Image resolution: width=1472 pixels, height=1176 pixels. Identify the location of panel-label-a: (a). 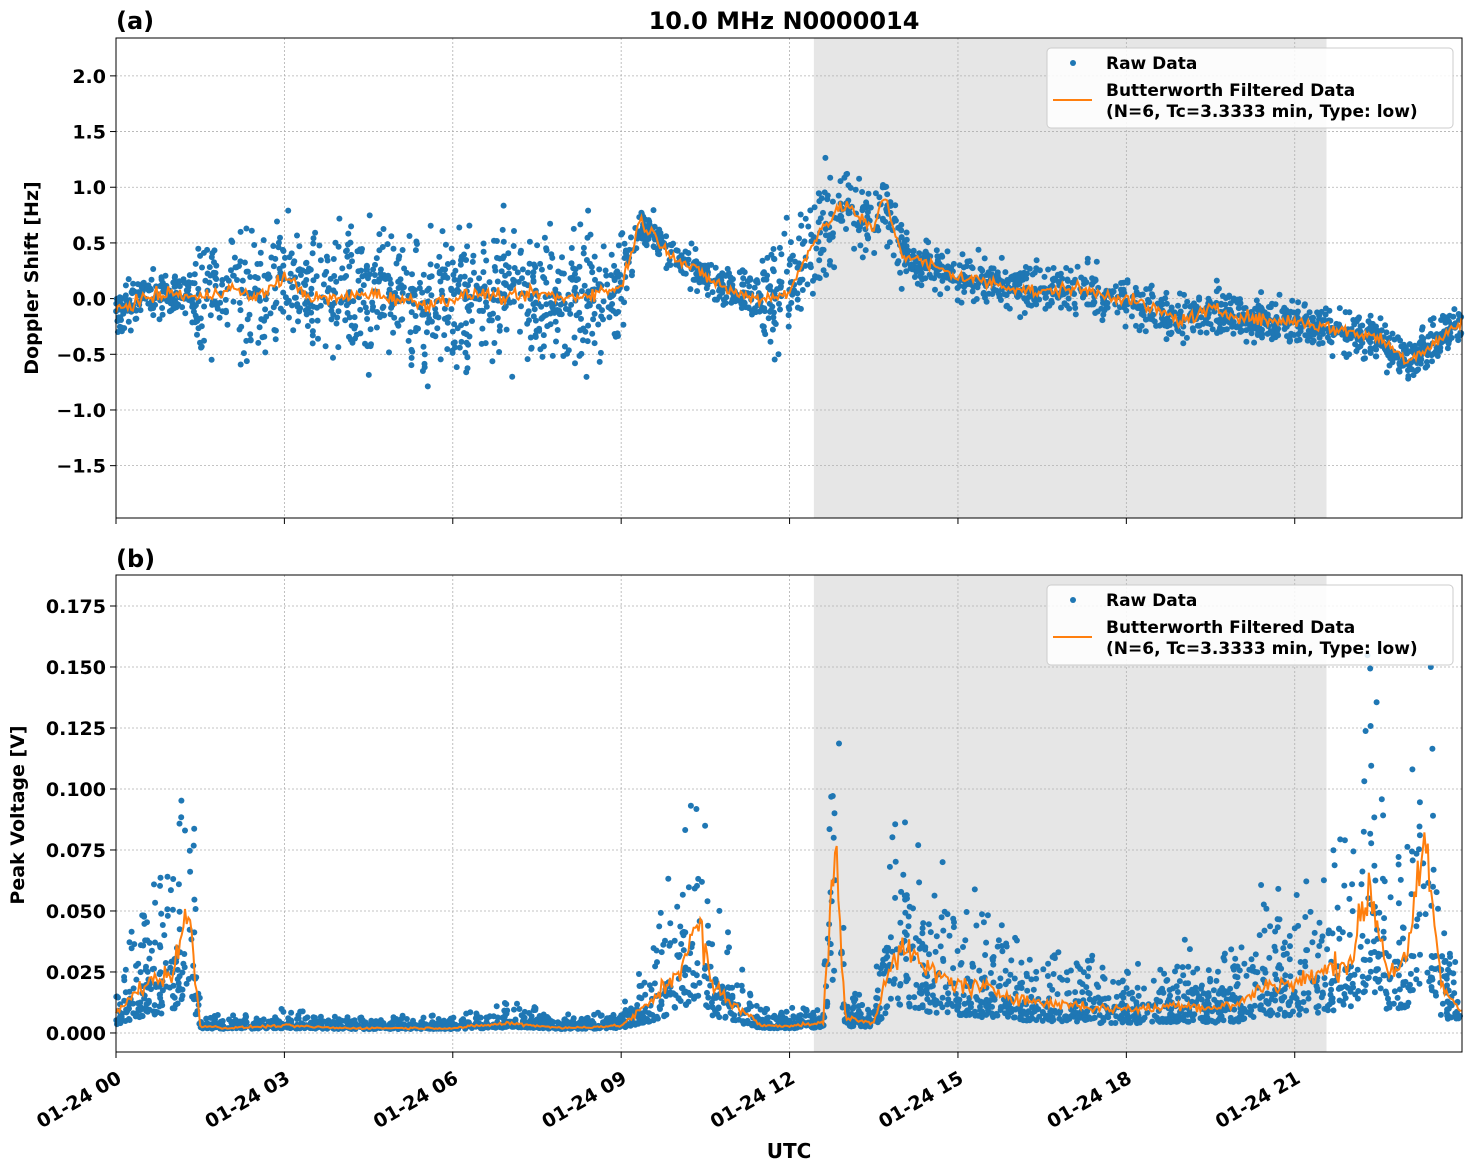
(135, 21).